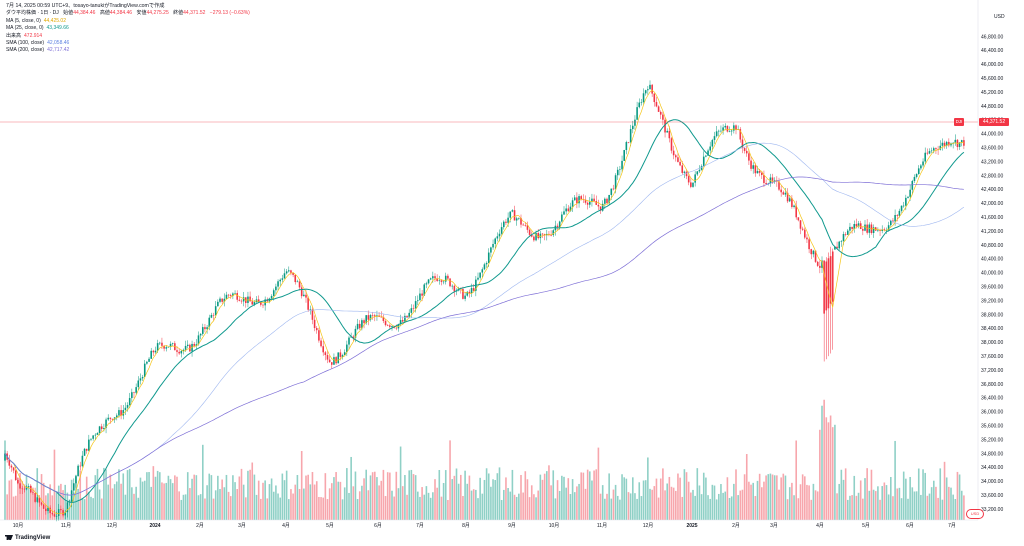 This screenshot has height=546, width=1024. What do you see at coordinates (23, 20) in the screenshot?
I see `ma5-label: MA (5, close, 0)` at bounding box center [23, 20].